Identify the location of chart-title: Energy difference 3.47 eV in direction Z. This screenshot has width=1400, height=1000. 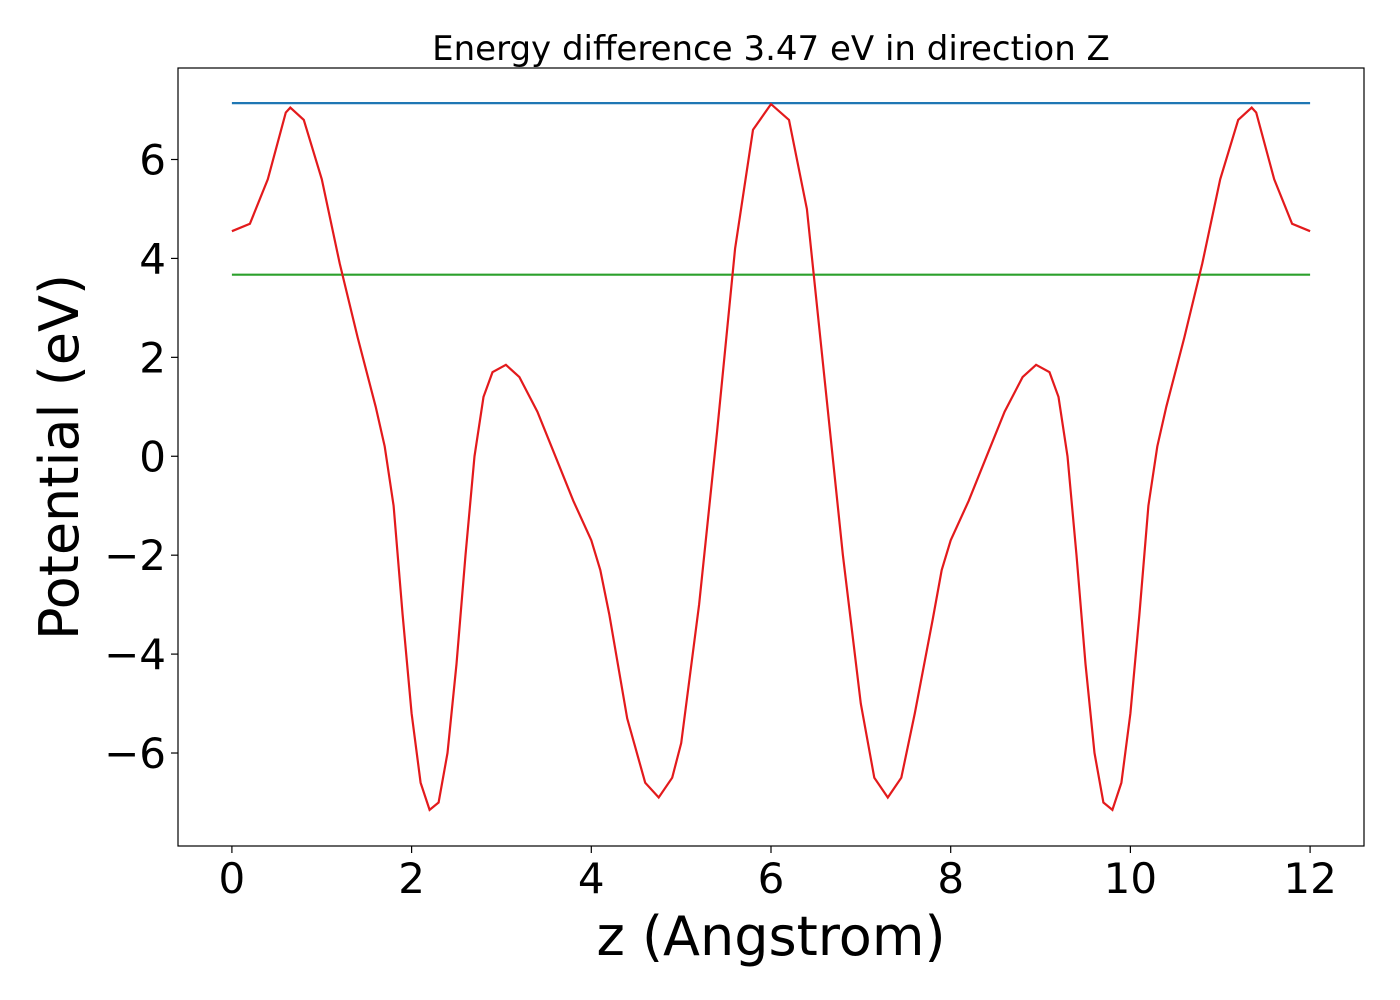
(771, 49).